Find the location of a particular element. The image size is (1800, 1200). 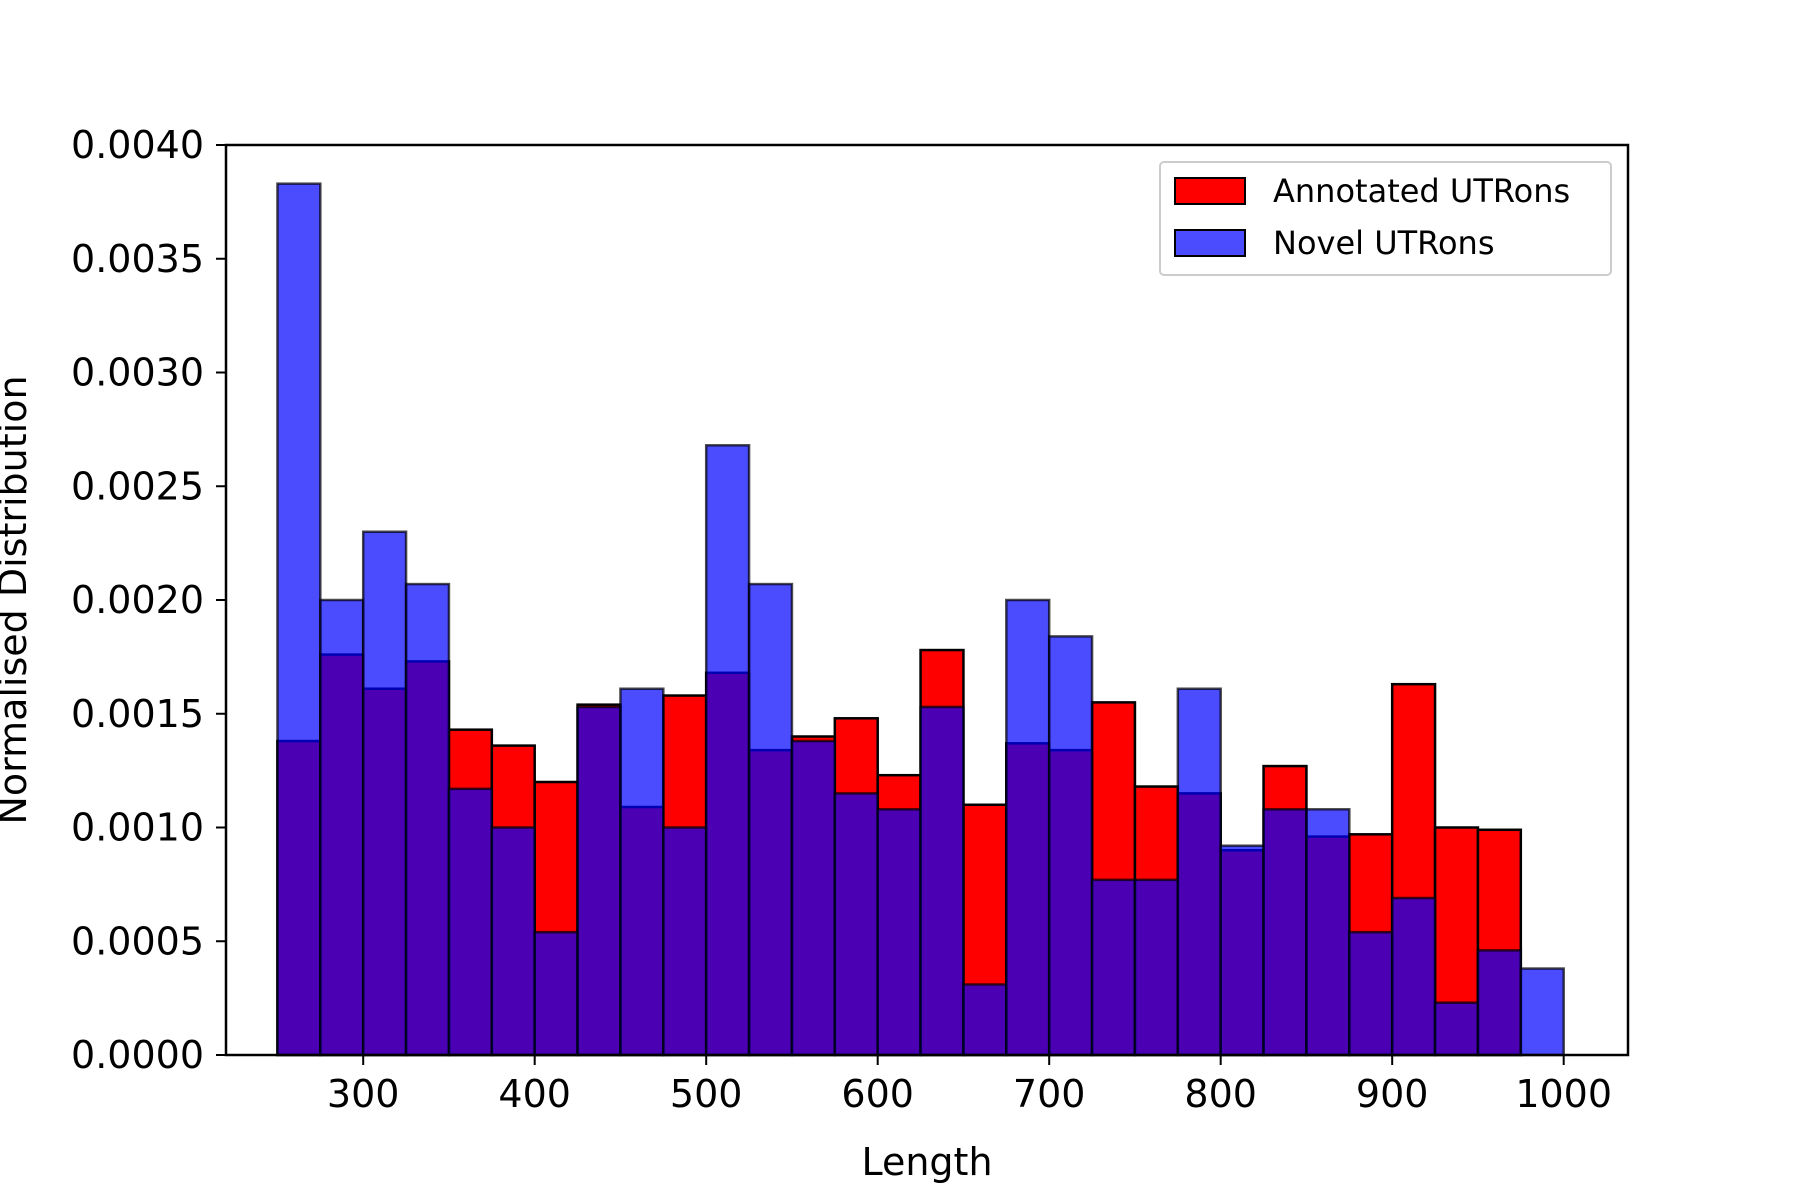

y-tick-label: 0.0030 is located at coordinates (137, 373).